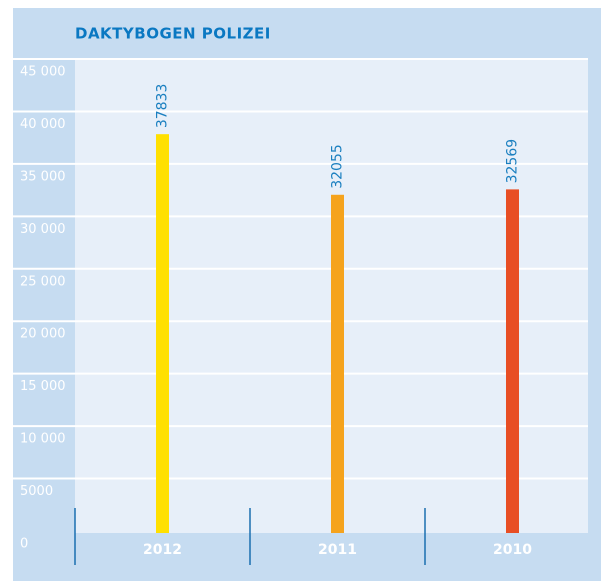 This screenshot has width=601, height=581. Describe the element at coordinates (307, 549) in the screenshot. I see `category-band` at that location.